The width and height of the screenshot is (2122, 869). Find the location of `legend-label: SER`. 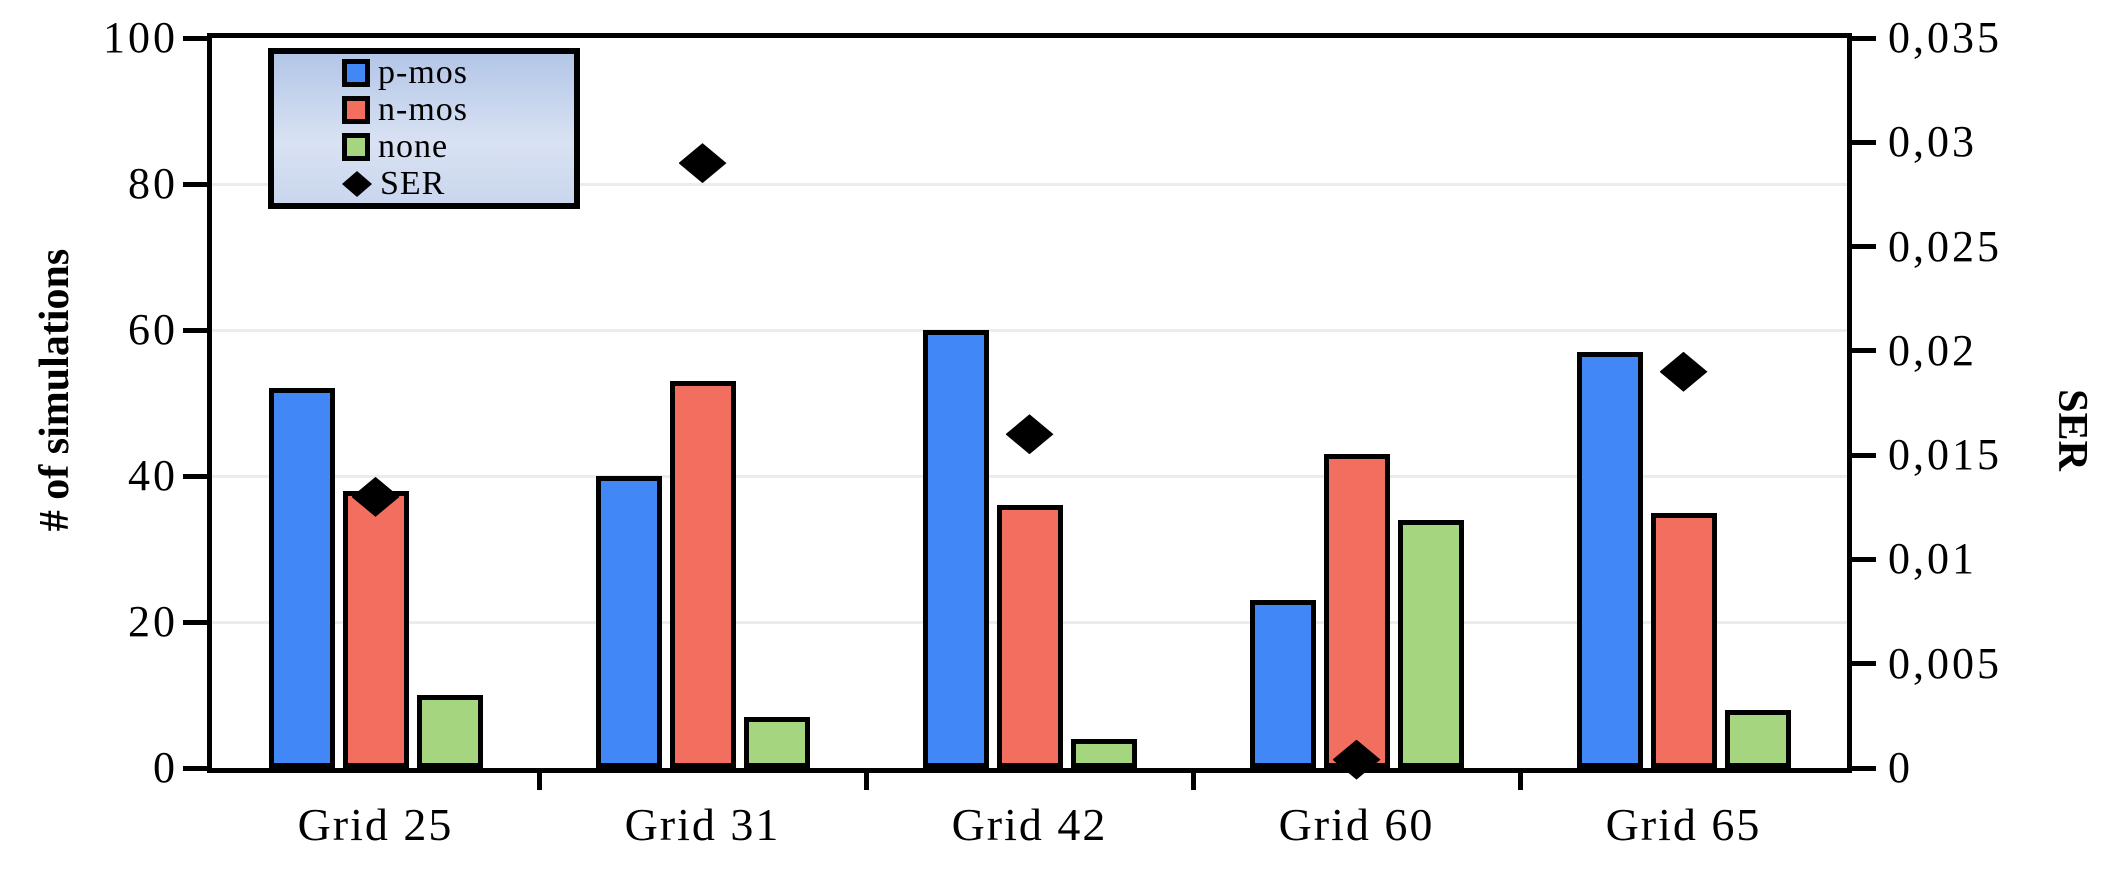

legend-label: SER is located at coordinates (413, 183).